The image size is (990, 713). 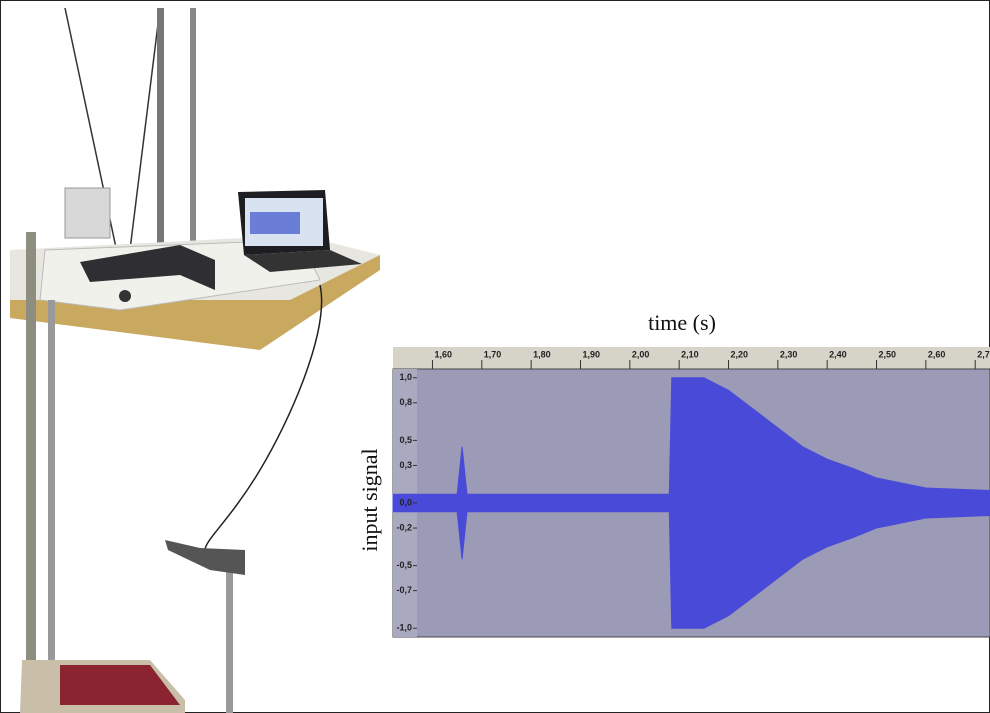 What do you see at coordinates (691, 565) in the screenshot?
I see `waveform-lower` at bounding box center [691, 565].